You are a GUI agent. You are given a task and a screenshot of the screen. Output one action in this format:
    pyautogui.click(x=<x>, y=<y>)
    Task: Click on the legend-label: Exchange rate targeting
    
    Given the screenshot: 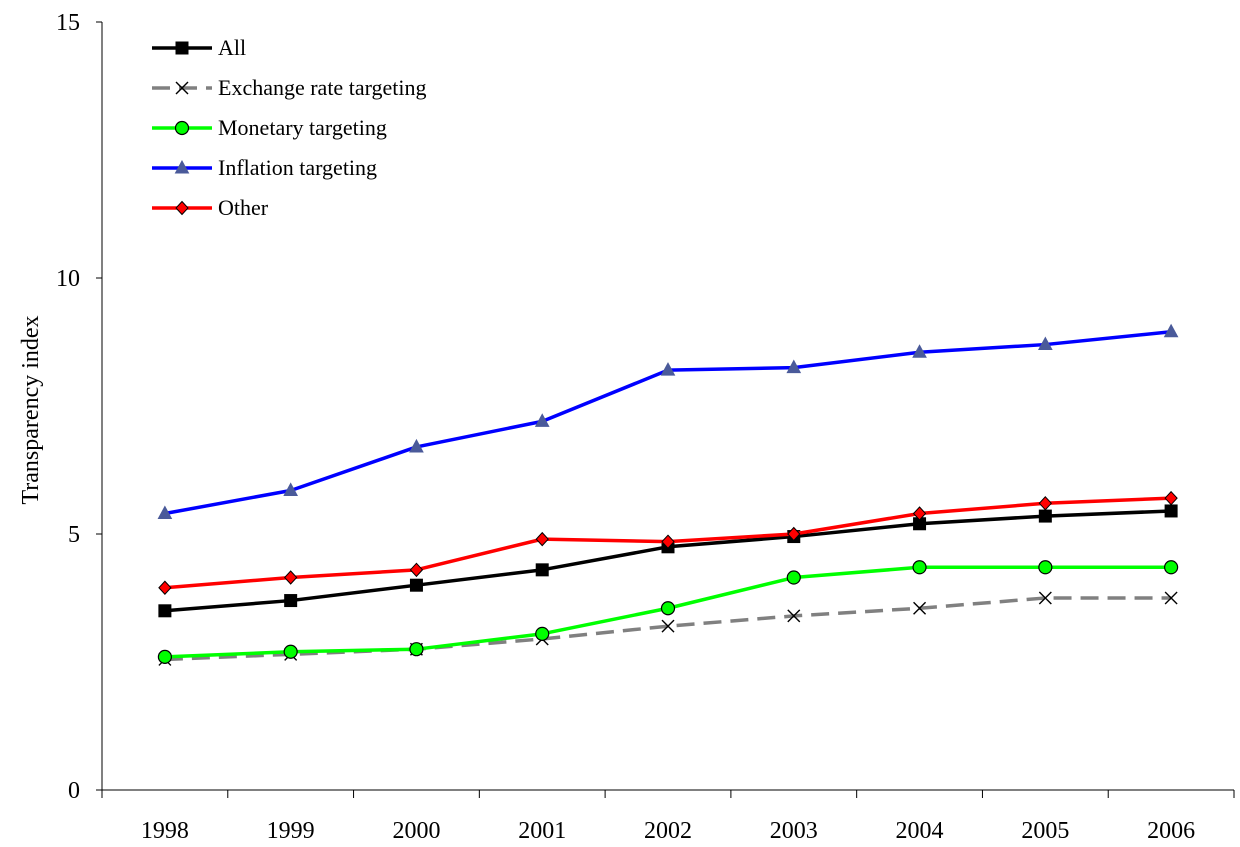 What is the action you would take?
    pyautogui.click(x=322, y=87)
    